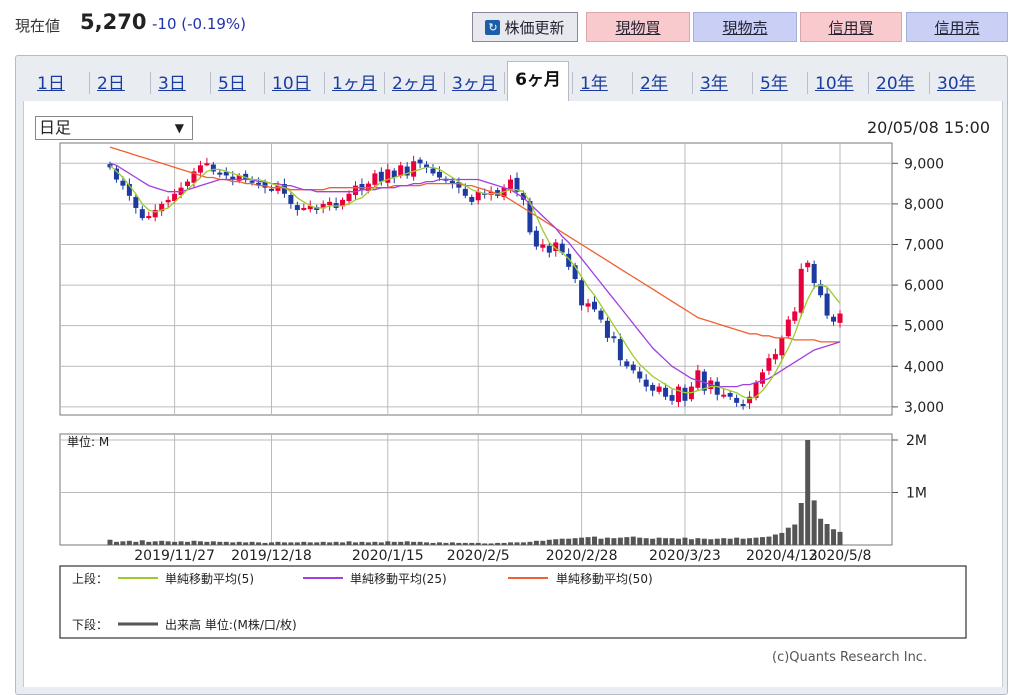  I want to click on refresh-price-button: ↻ 株価更新, so click(525, 27).